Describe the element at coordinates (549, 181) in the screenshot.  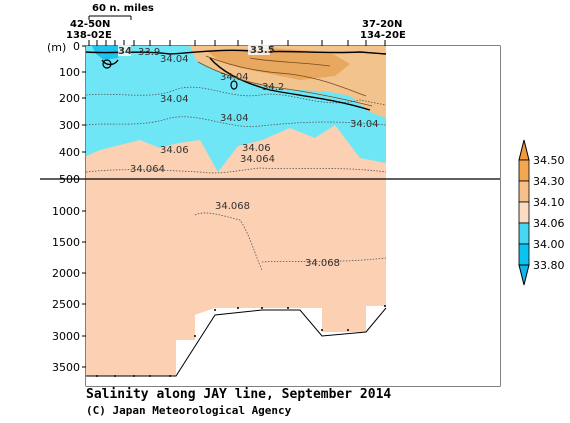
I see `colorbar-tick-label: 34.30` at that location.